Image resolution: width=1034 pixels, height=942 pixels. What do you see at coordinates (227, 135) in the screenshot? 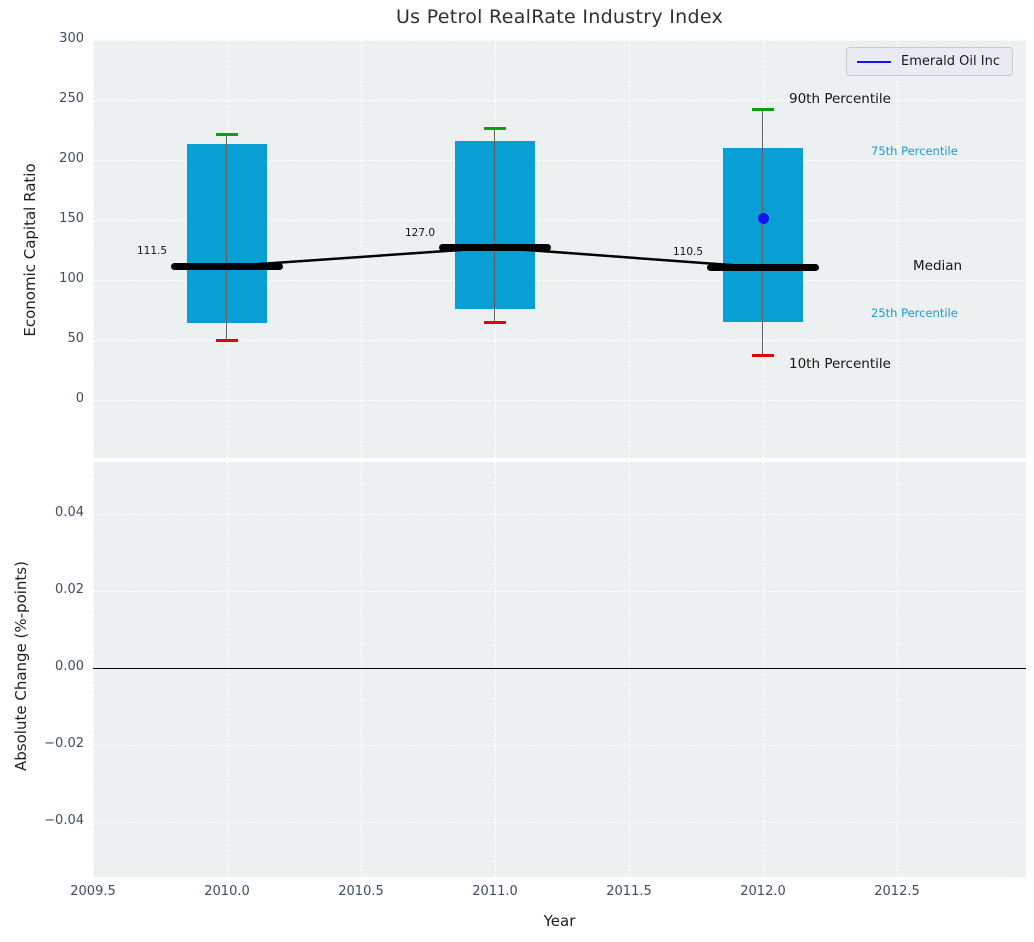
I see `p90-cap-2010` at bounding box center [227, 135].